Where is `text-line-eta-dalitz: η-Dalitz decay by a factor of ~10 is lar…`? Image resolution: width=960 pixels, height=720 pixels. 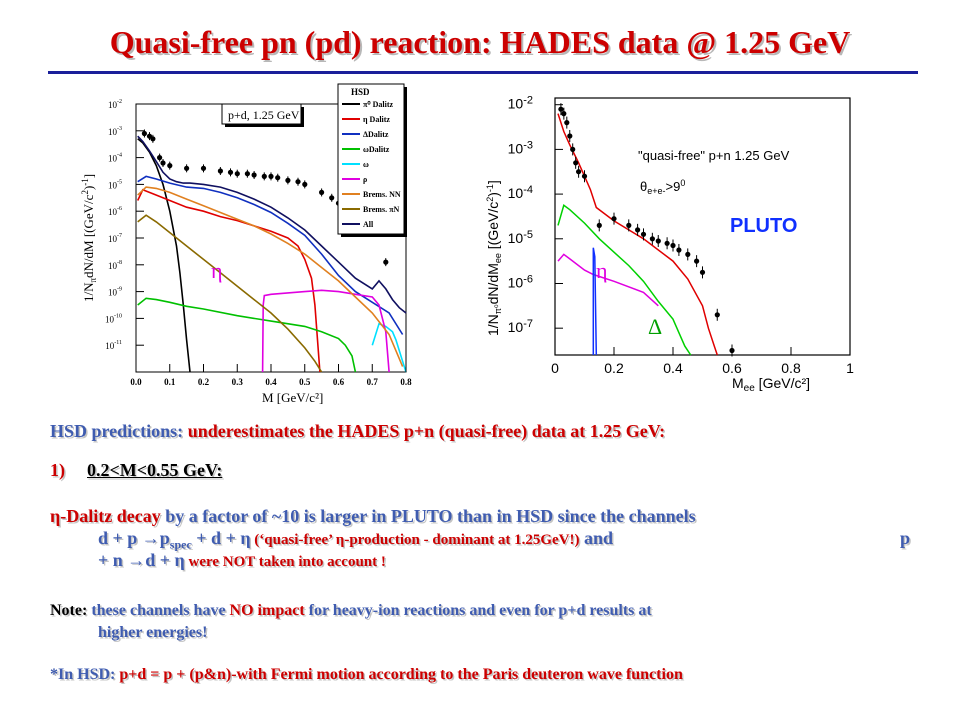
text-line-eta-dalitz: η-Dalitz decay by a factor of ~10 is lar… is located at coordinates (373, 516).